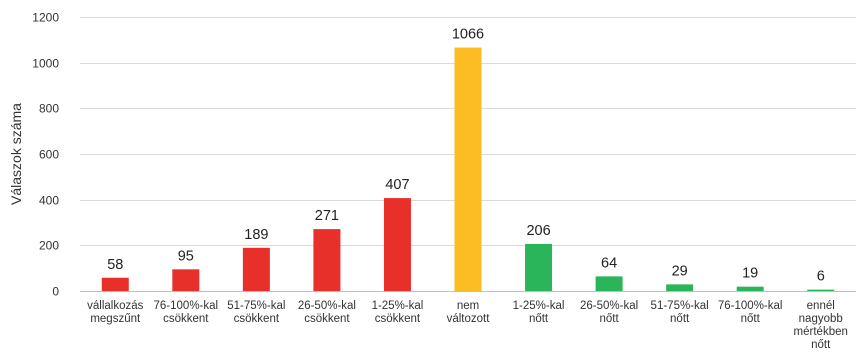  Describe the element at coordinates (256, 235) in the screenshot. I see `value-label: 189` at that location.